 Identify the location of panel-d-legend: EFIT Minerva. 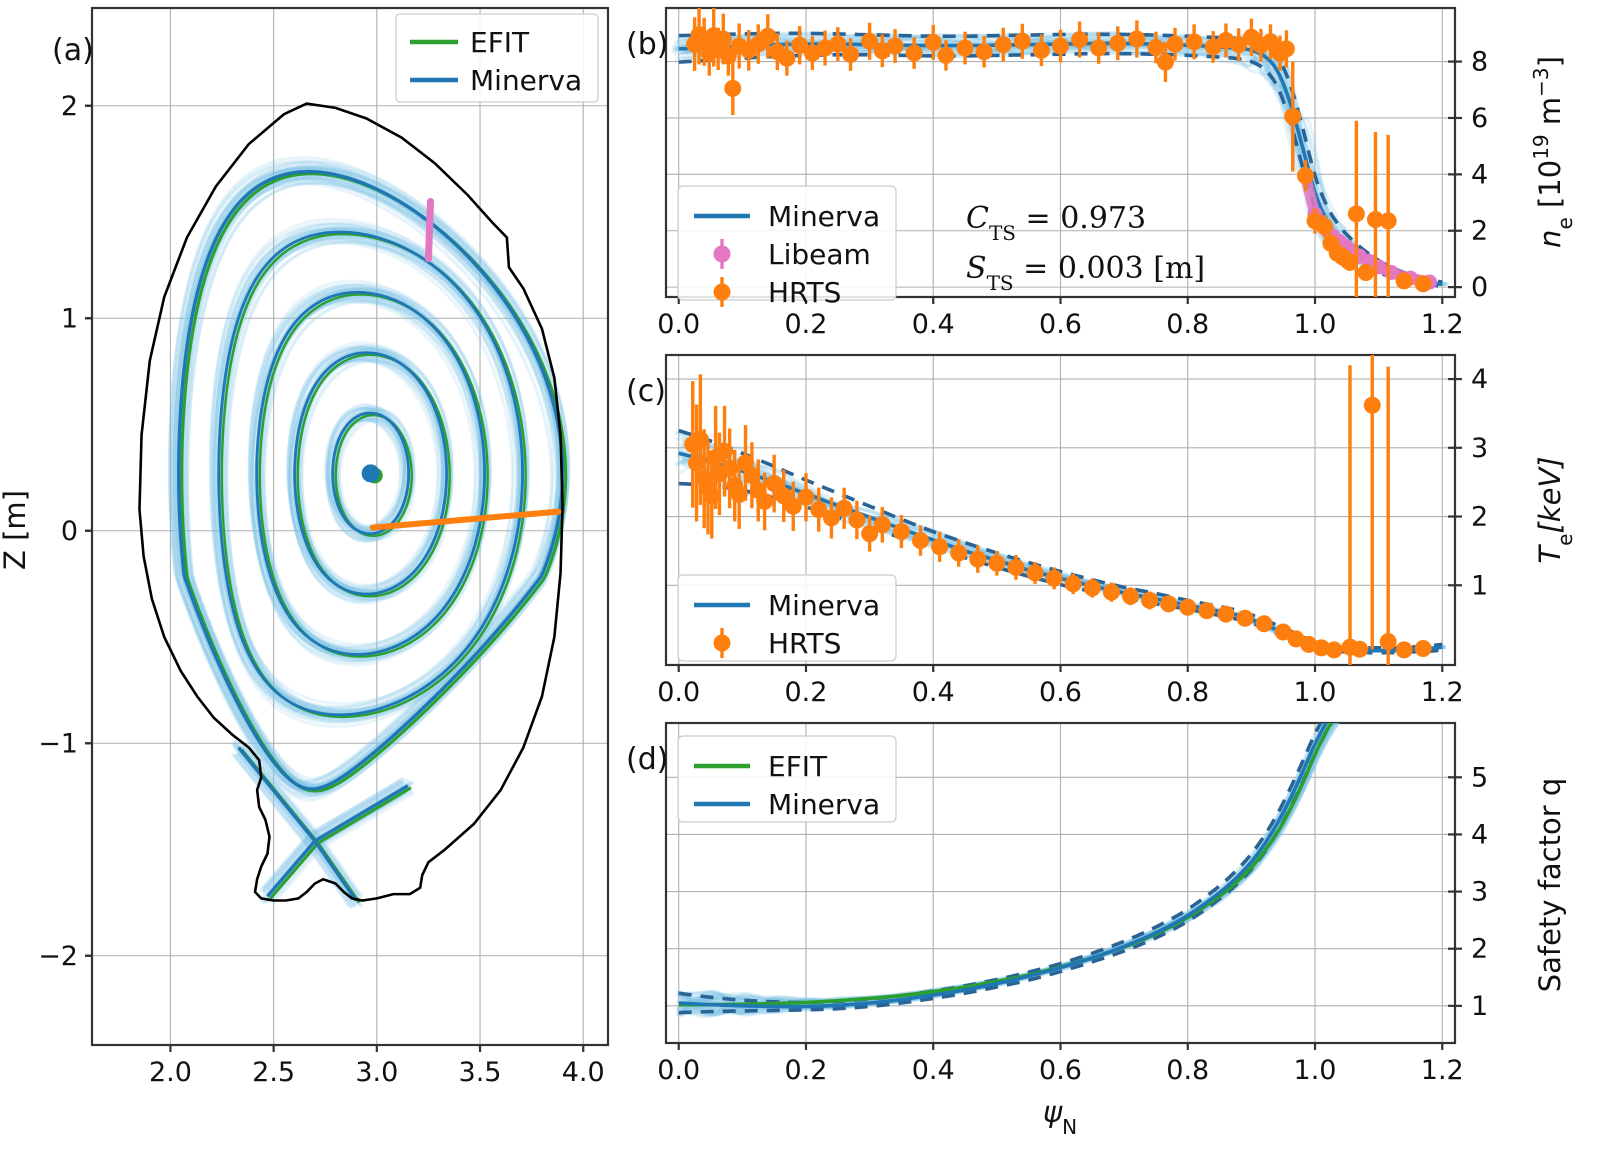
(787, 779).